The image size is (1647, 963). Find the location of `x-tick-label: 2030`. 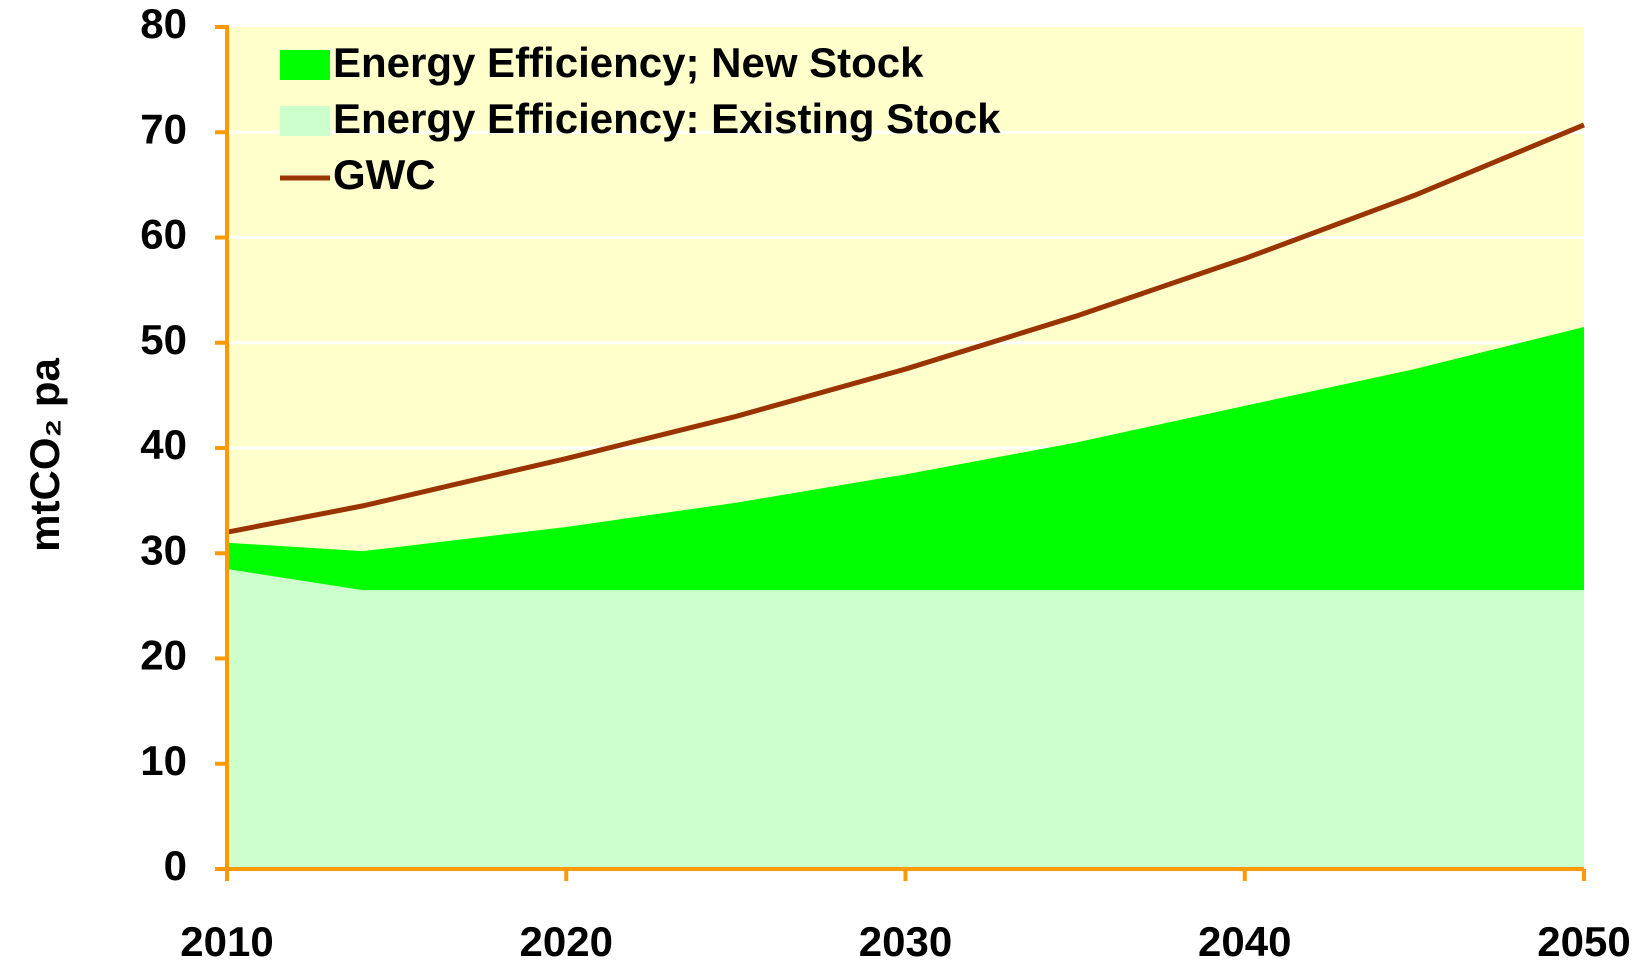

x-tick-label: 2030 is located at coordinates (905, 940).